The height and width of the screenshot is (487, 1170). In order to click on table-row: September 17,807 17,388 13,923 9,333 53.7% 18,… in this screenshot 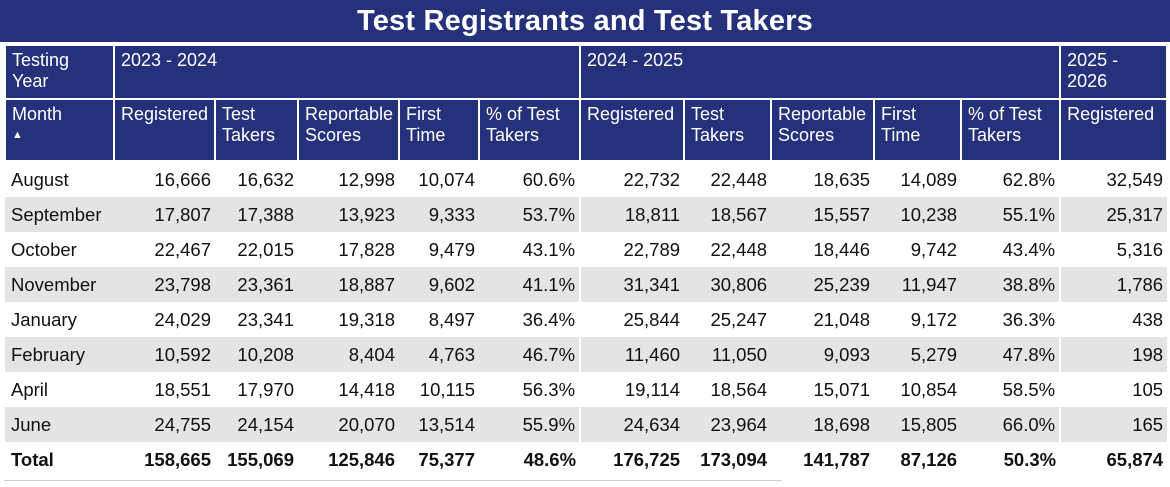, I will do `click(586, 214)`.